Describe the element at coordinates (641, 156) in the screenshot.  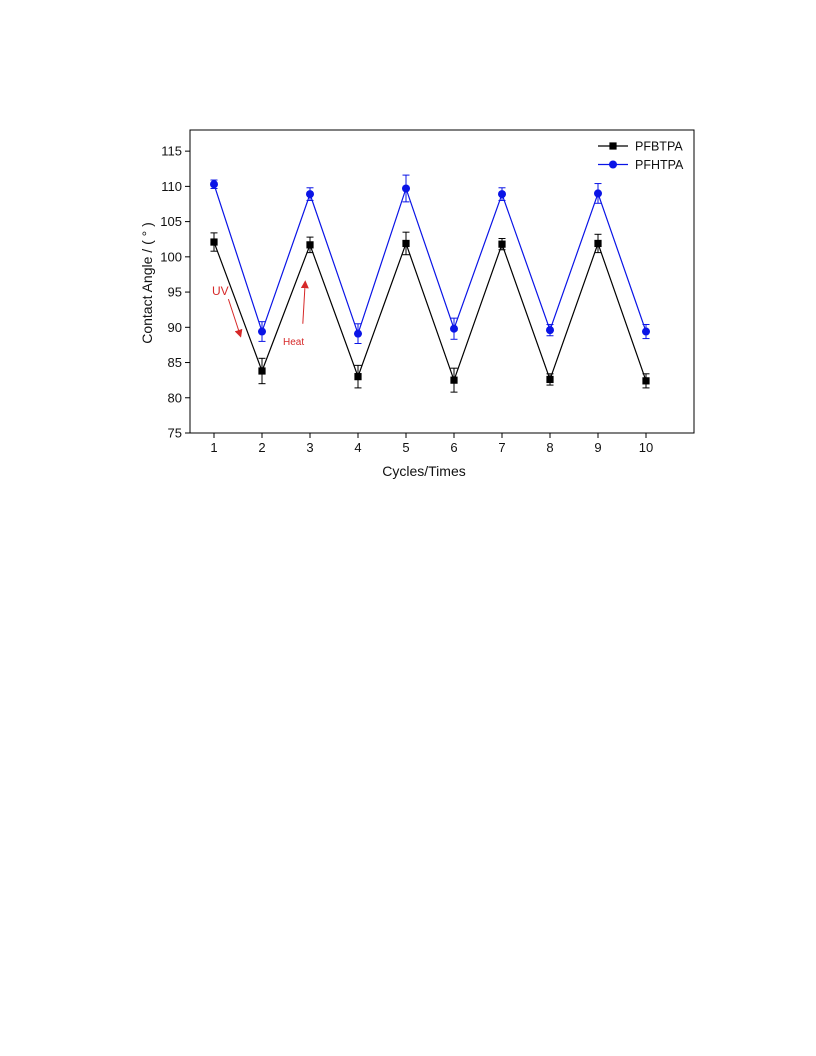
I see `legend: PFBTPA PFHTPA` at that location.